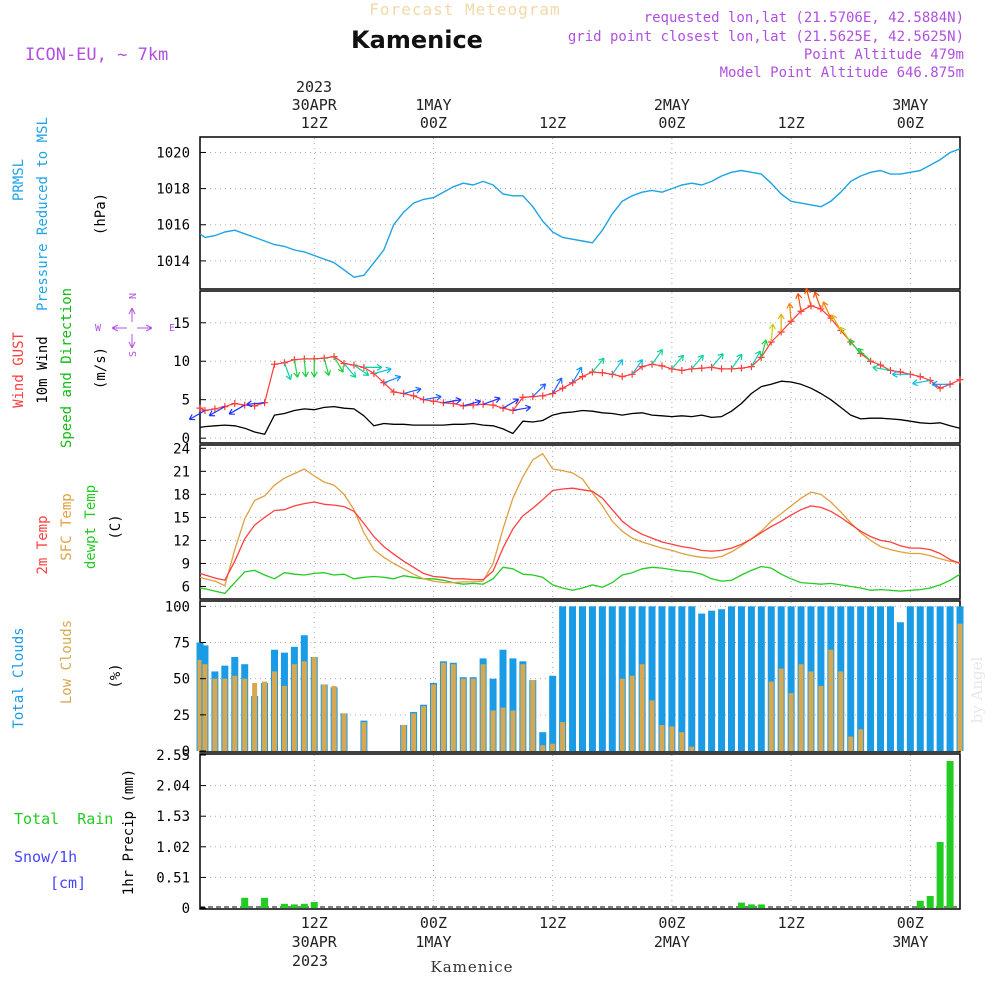 The width and height of the screenshot is (1000, 1000). I want to click on precip-ylabel: 1hr Precip (mm), so click(129, 832).